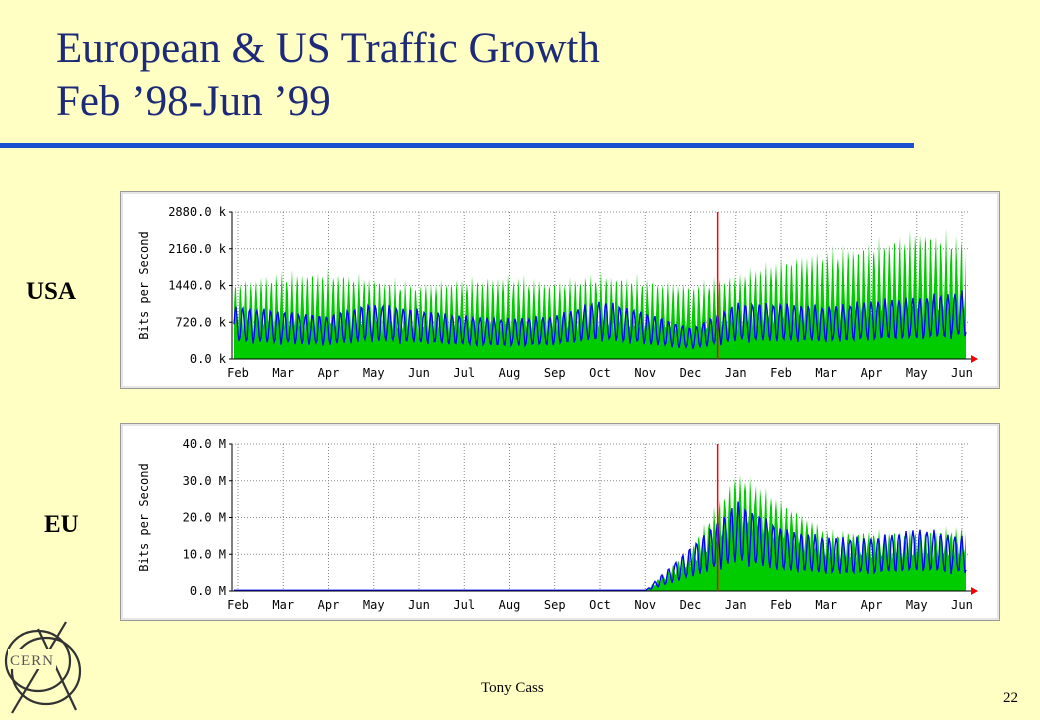  I want to click on y-tick-label: 2880.0 k, so click(197, 212).